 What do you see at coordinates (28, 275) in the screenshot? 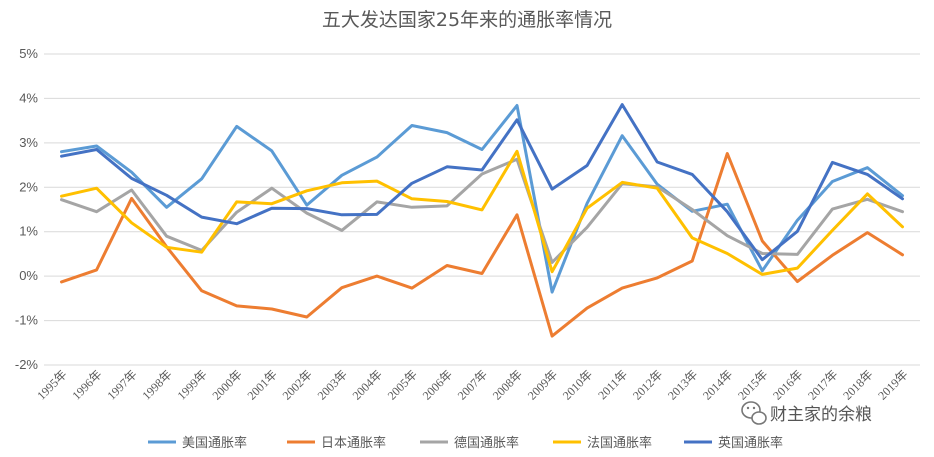
I see `y-tick-label: 0%` at bounding box center [28, 275].